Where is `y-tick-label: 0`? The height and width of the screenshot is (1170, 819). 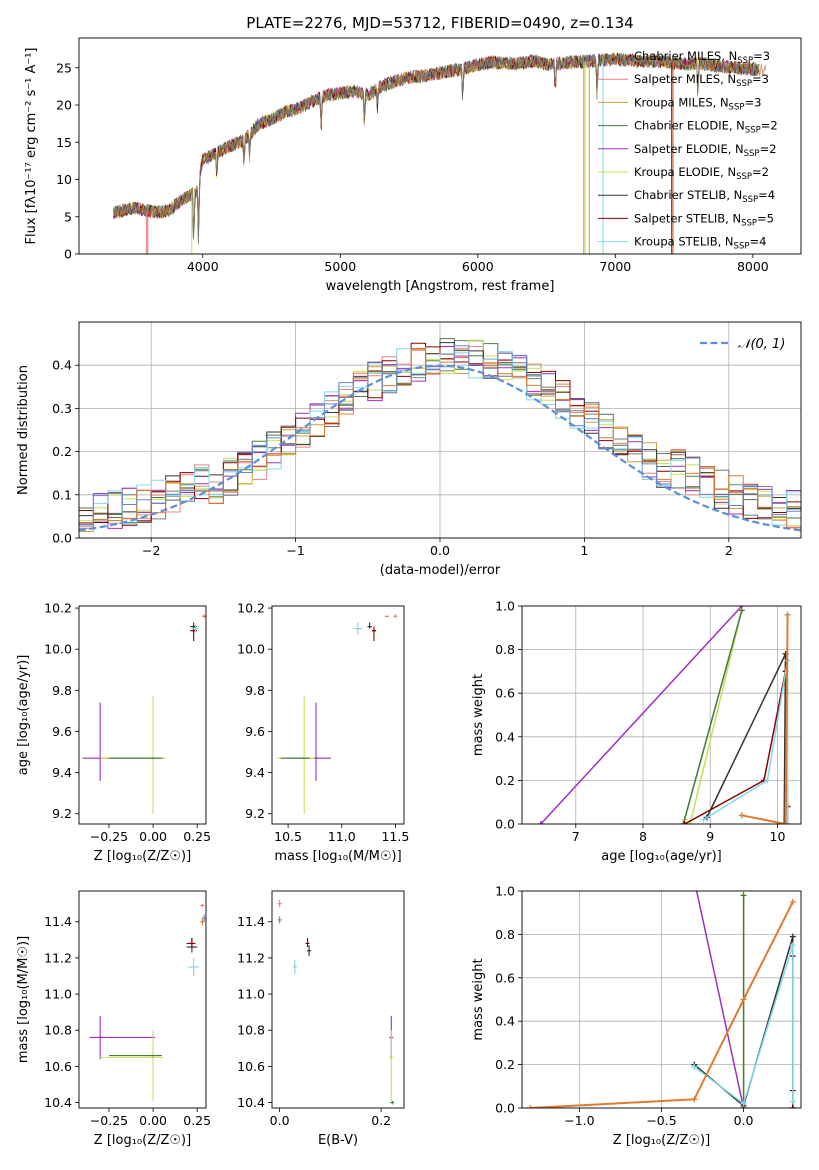 y-tick-label: 0 is located at coordinates (68, 254).